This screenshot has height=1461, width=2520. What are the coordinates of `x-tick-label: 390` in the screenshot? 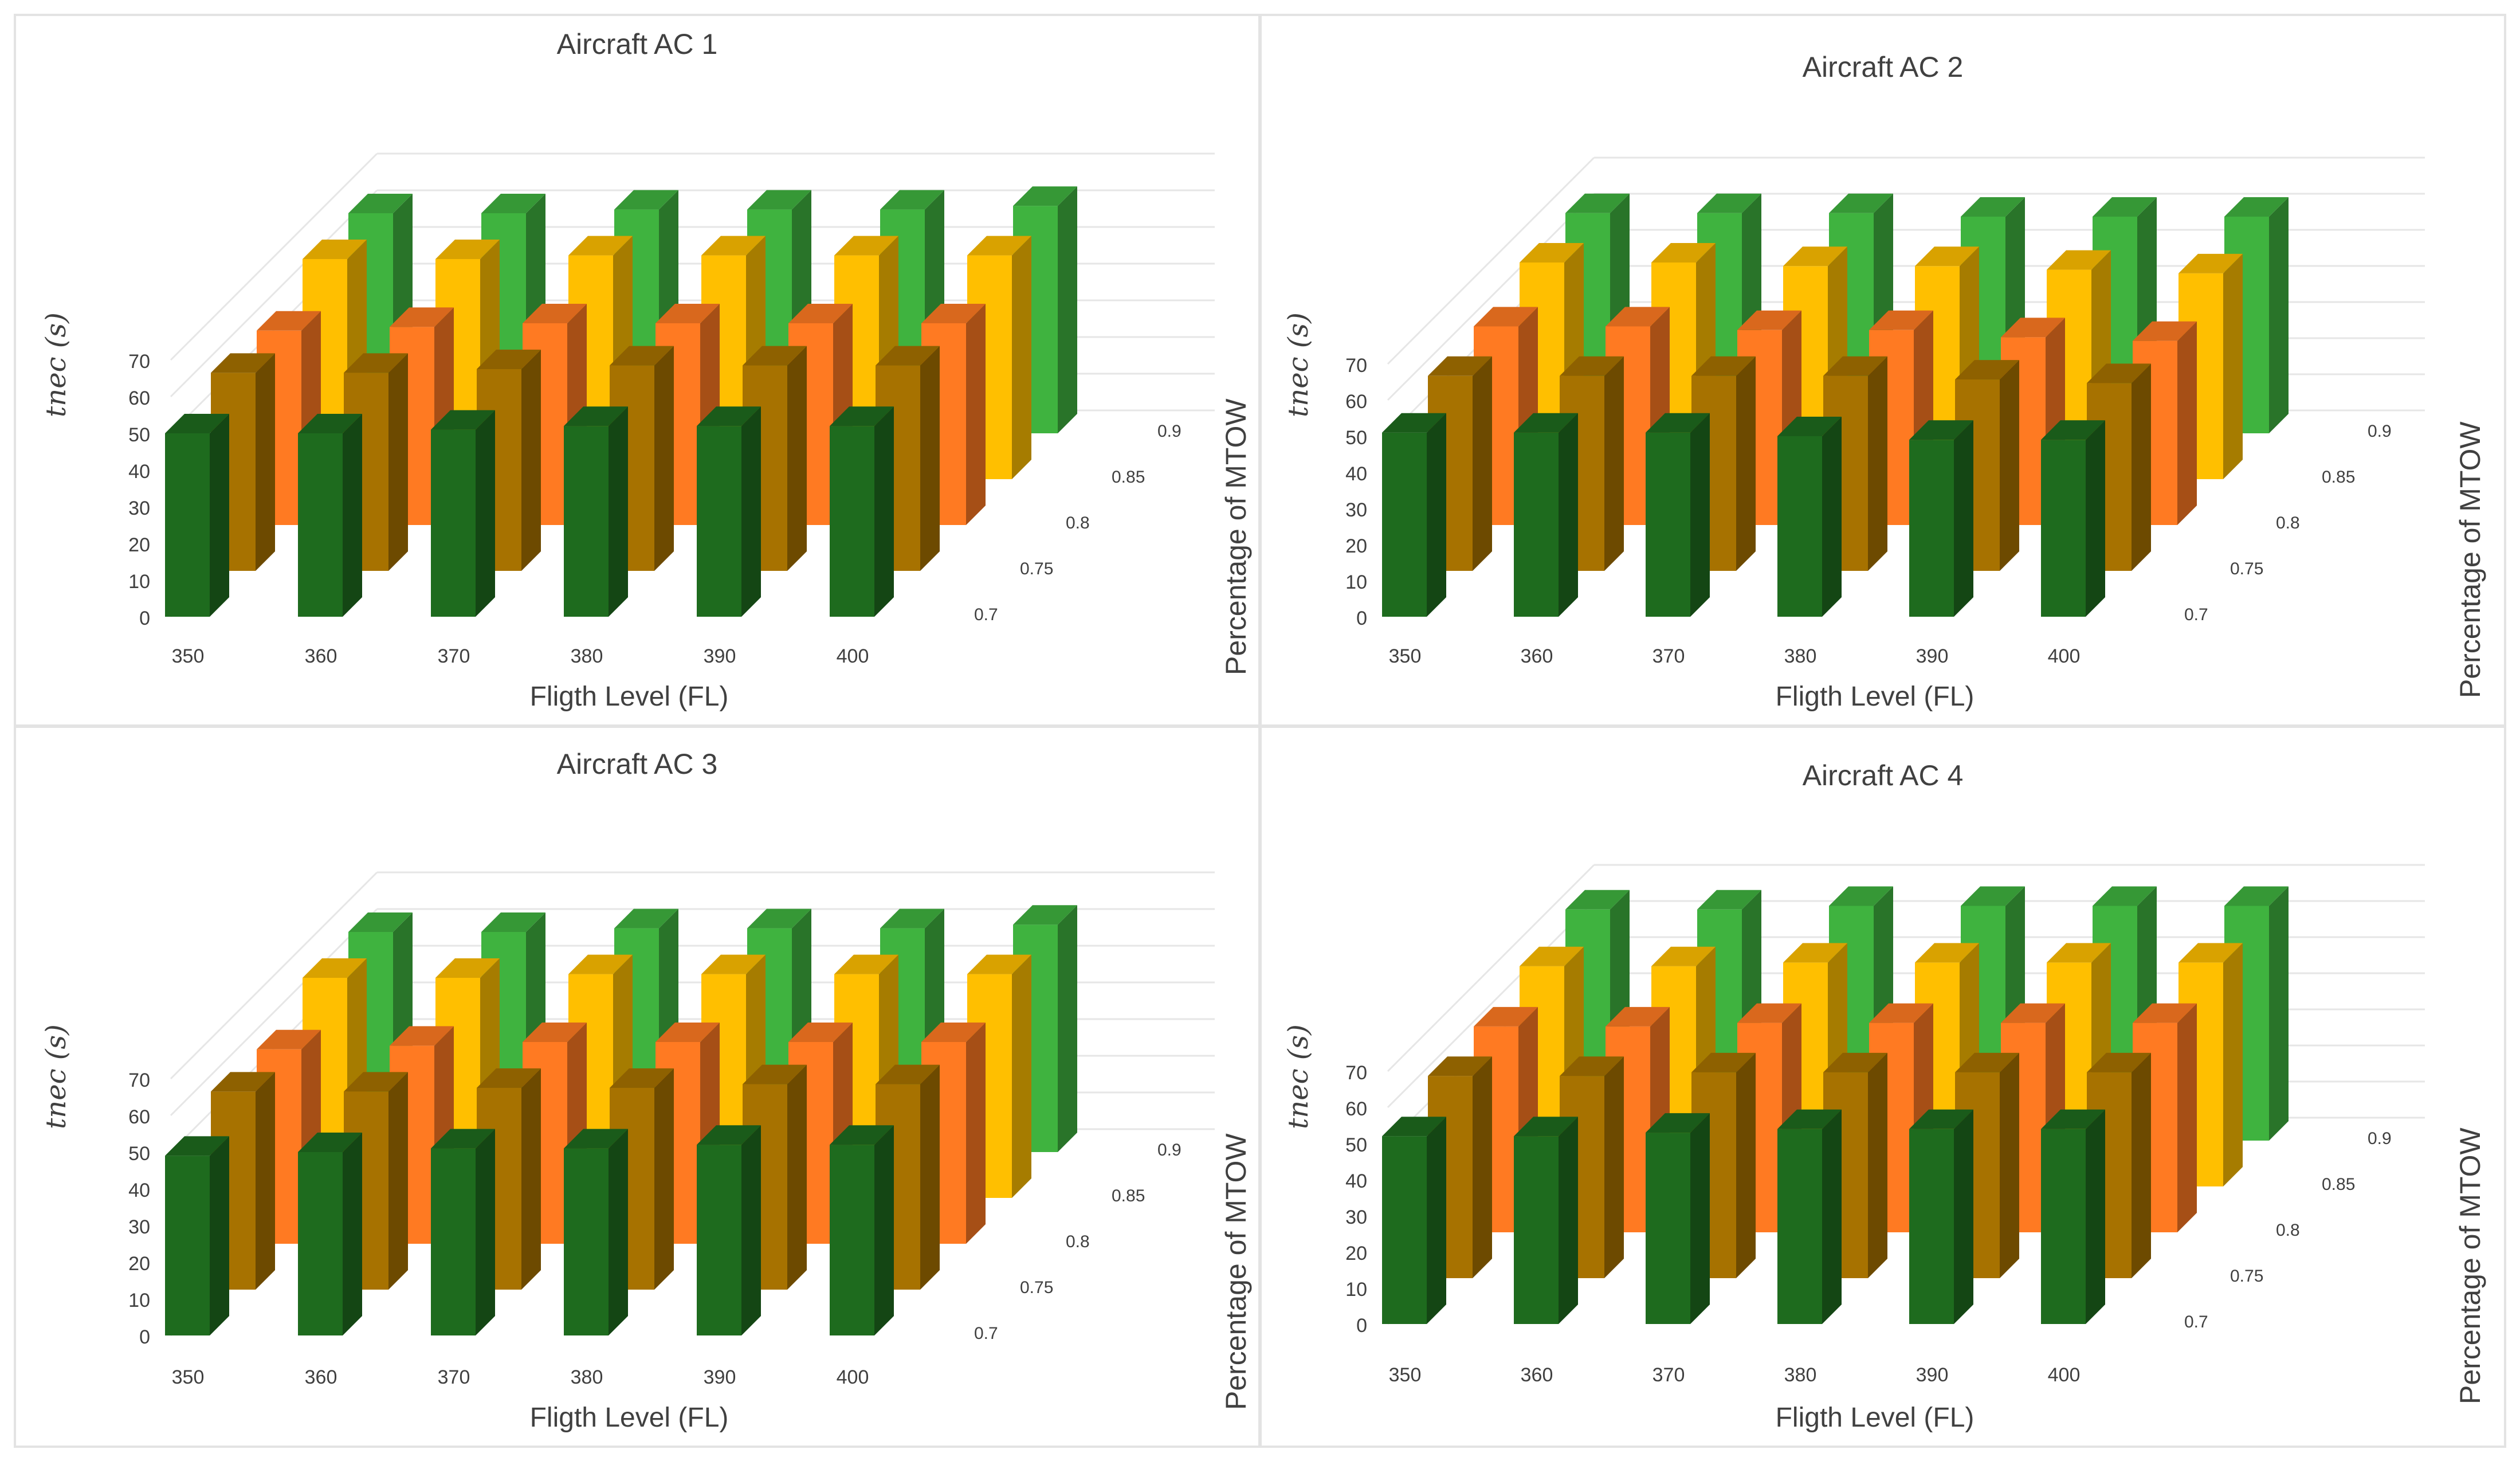 It's located at (720, 1377).